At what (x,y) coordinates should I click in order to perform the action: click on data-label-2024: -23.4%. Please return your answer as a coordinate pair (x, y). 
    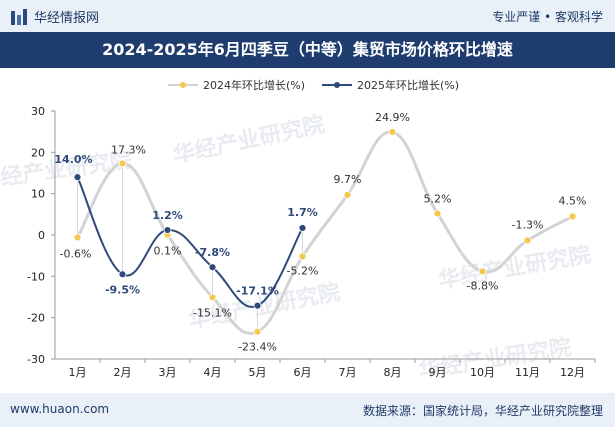
    Looking at the image, I should click on (257, 347).